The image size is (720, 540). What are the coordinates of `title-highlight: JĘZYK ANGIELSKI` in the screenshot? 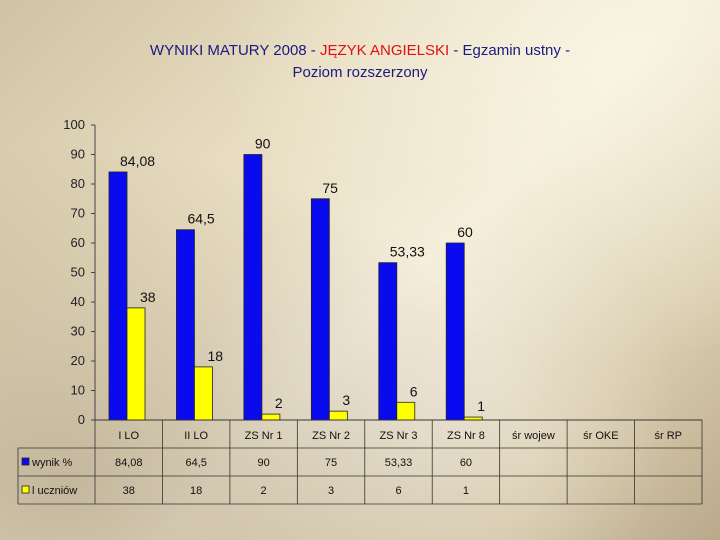 It's located at (384, 50).